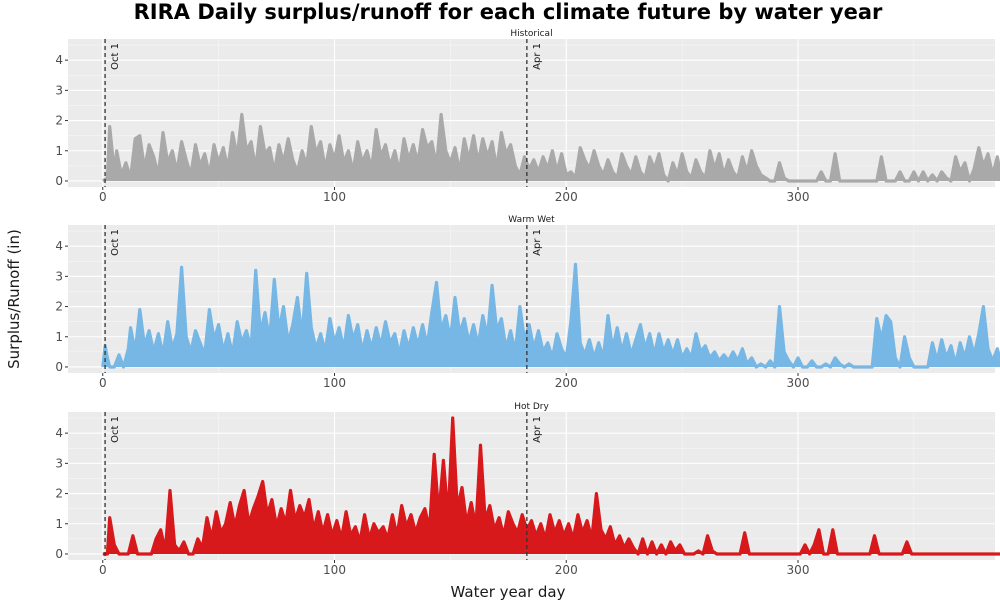  What do you see at coordinates (508, 591) in the screenshot?
I see `x-axis-title: Water year day` at bounding box center [508, 591].